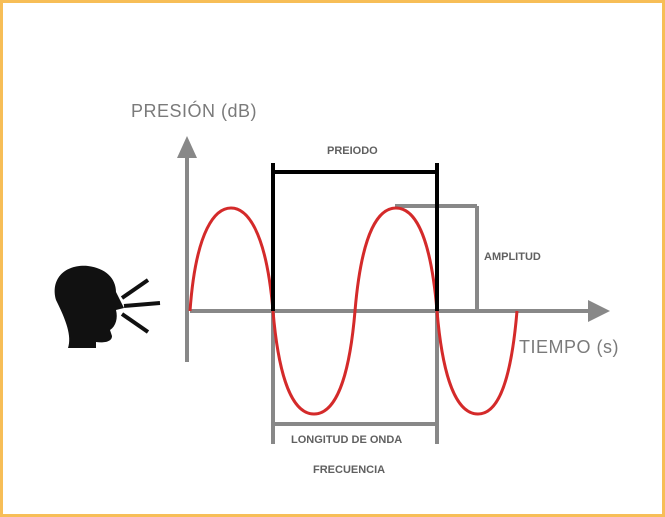 The height and width of the screenshot is (517, 665). Describe the element at coordinates (347, 440) in the screenshot. I see `wavelength-label: LONGITUD DE ONDA` at that location.